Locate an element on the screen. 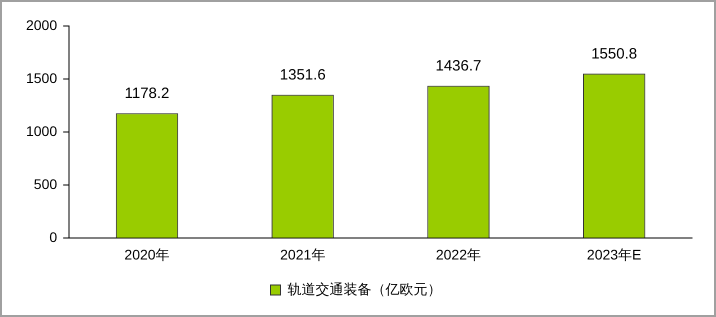 This screenshot has width=716, height=317. y-tick-label: 500 is located at coordinates (46, 184).